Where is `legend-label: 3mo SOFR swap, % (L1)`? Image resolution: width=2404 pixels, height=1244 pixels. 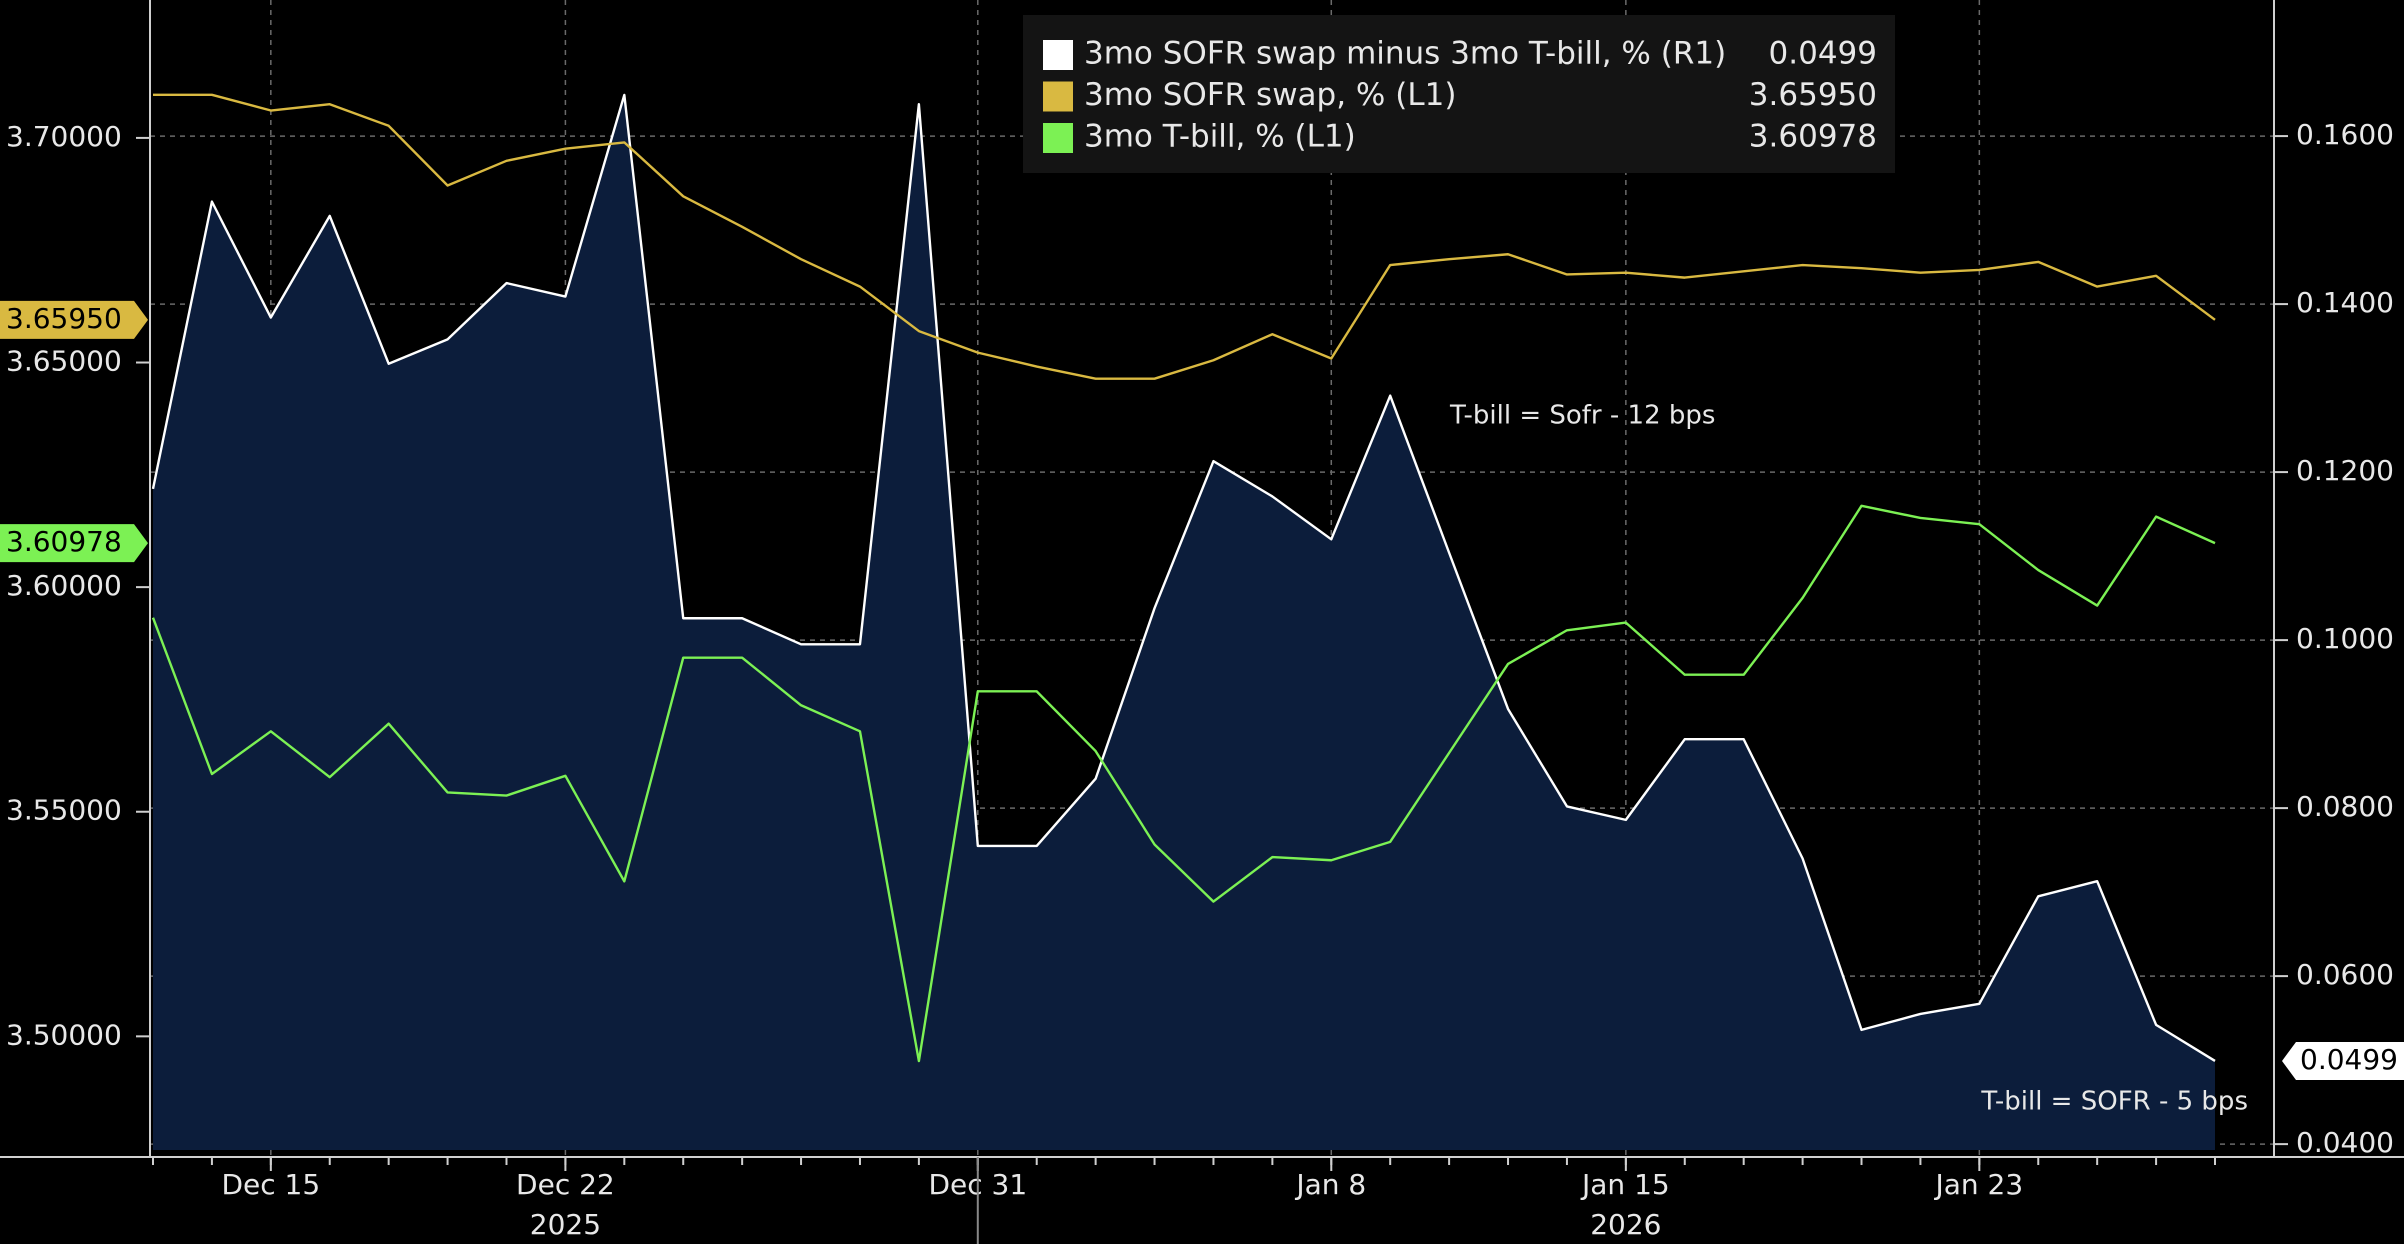 legend-label: 3mo SOFR swap, % (L1) is located at coordinates (1270, 95).